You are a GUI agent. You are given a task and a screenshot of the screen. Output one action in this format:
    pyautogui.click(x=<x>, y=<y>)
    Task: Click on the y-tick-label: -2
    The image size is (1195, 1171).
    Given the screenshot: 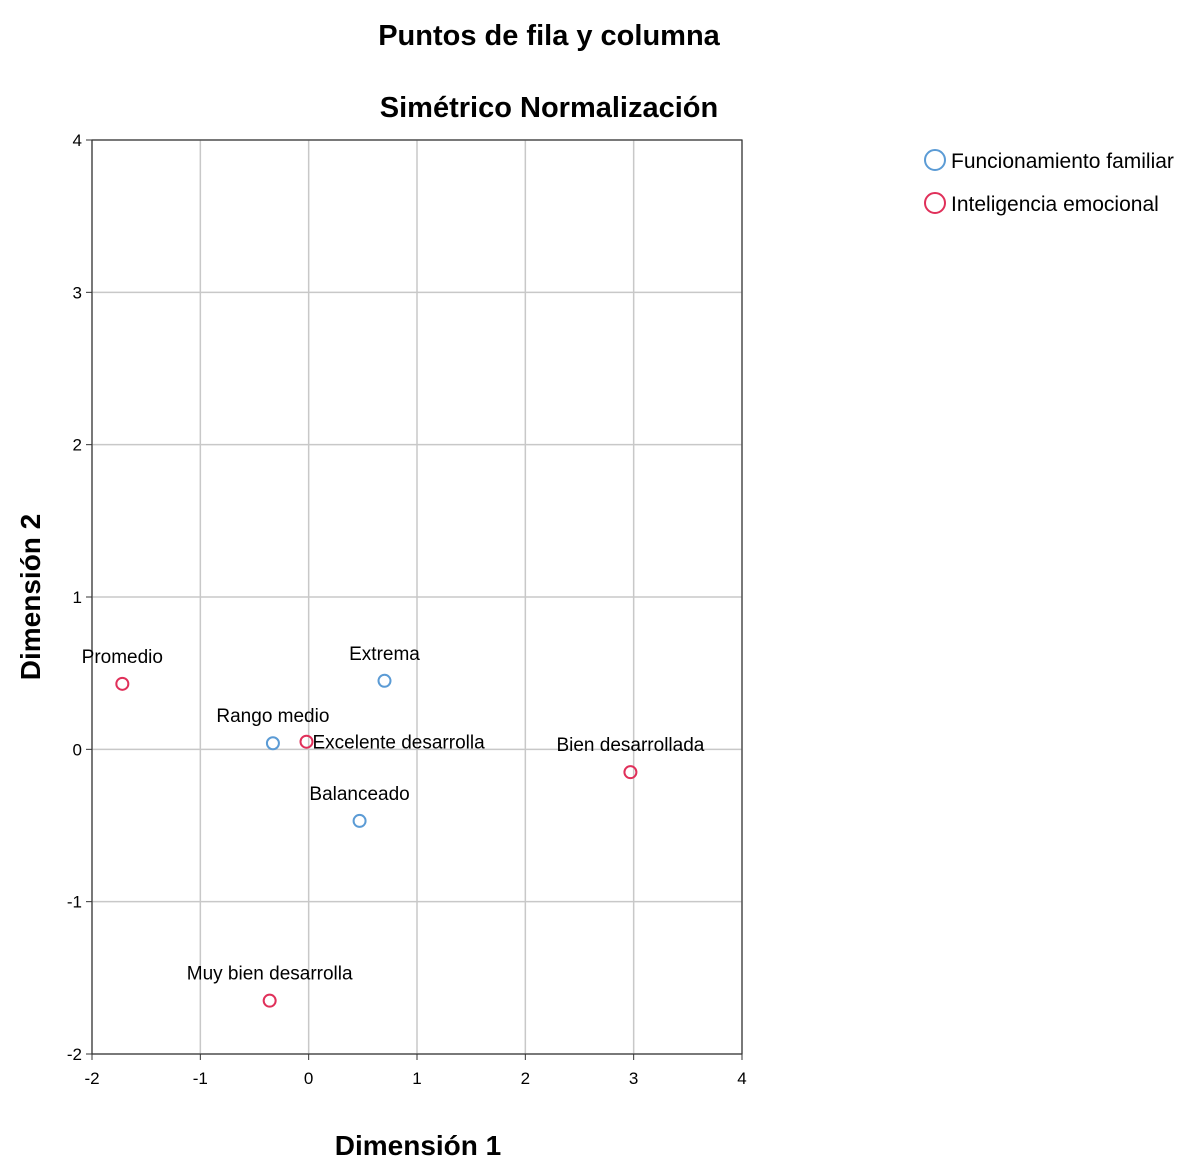 What is the action you would take?
    pyautogui.click(x=74, y=1054)
    